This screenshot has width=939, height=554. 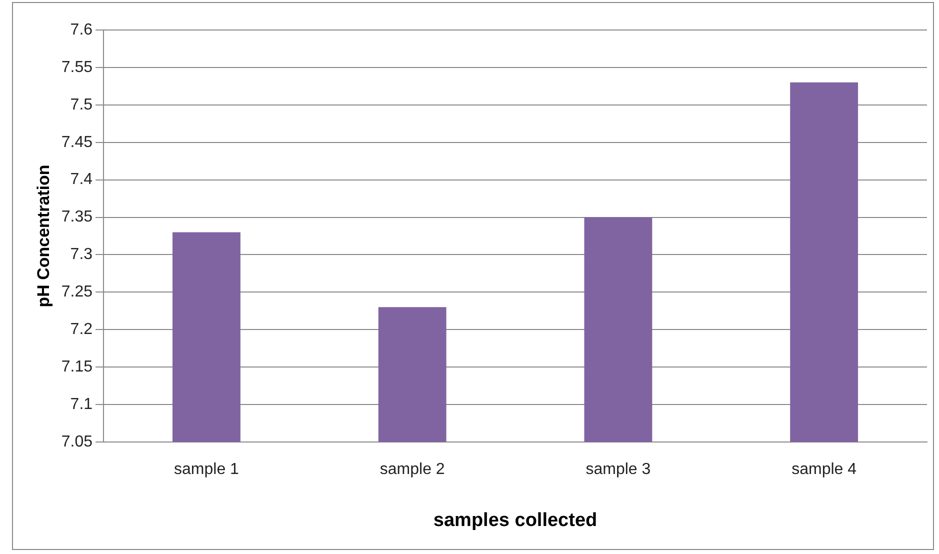 I want to click on x-tick-label: sample 2, so click(x=412, y=469).